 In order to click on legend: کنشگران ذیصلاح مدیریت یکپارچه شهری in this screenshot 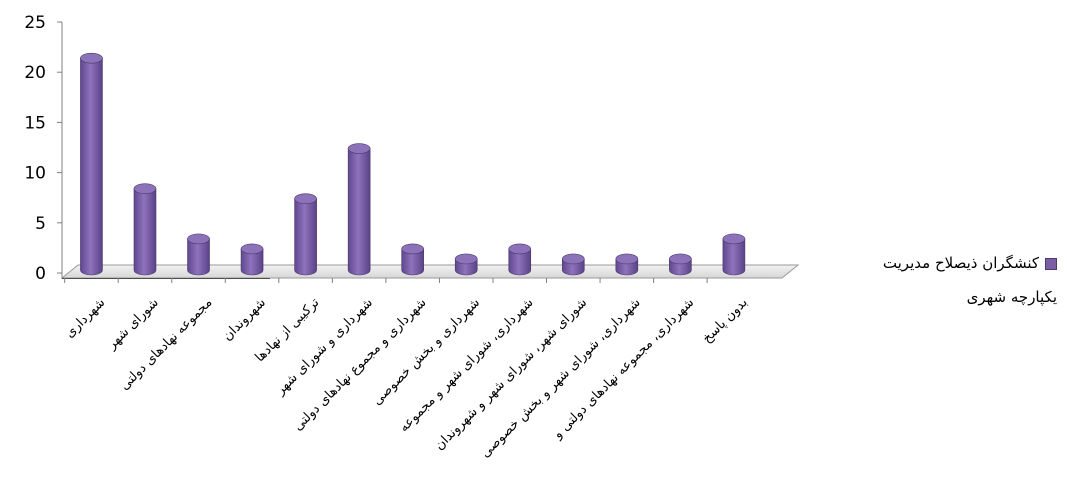, I will do `click(954, 280)`.